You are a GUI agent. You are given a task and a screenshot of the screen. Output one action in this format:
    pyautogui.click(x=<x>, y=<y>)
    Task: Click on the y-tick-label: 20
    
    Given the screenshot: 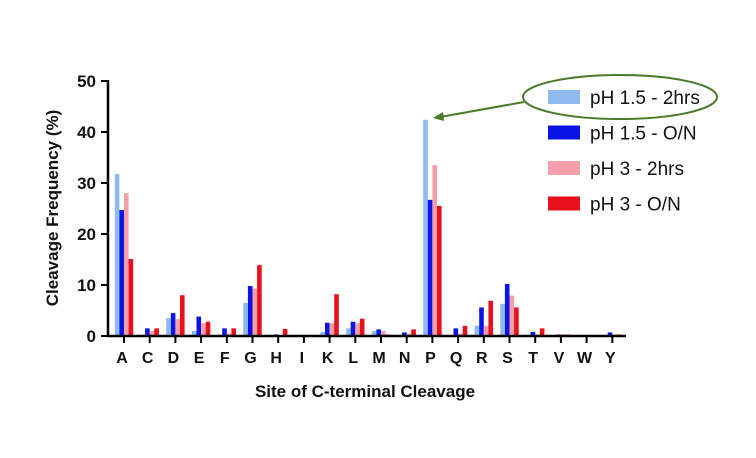 What is the action you would take?
    pyautogui.click(x=86, y=234)
    